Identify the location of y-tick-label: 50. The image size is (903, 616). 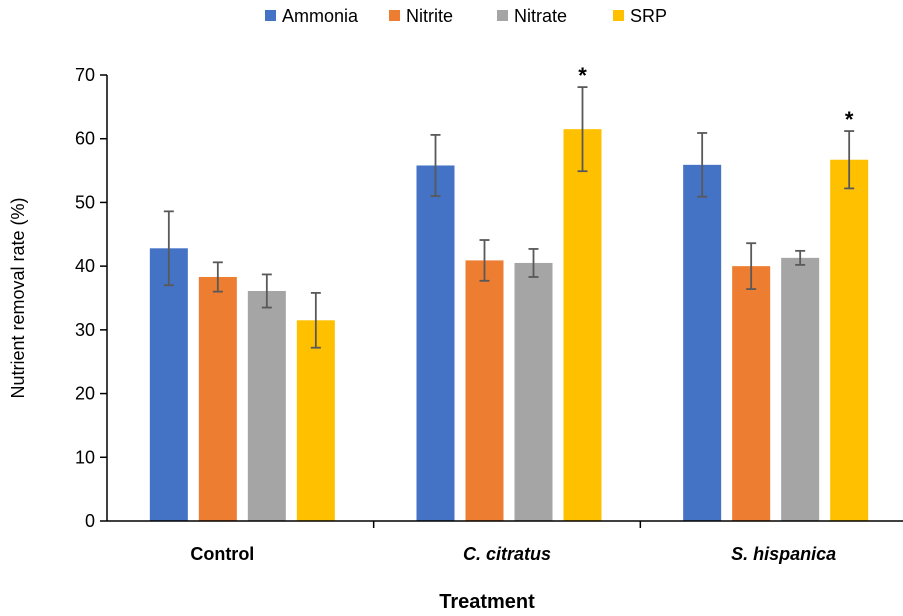
(85, 202).